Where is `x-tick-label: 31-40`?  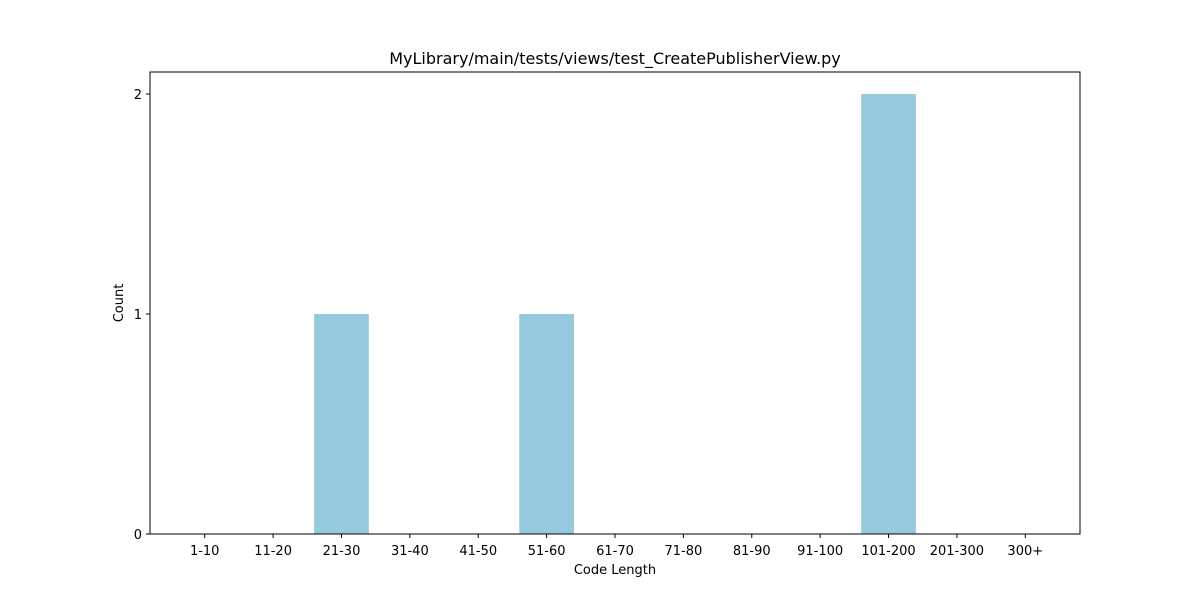
x-tick-label: 31-40 is located at coordinates (410, 551).